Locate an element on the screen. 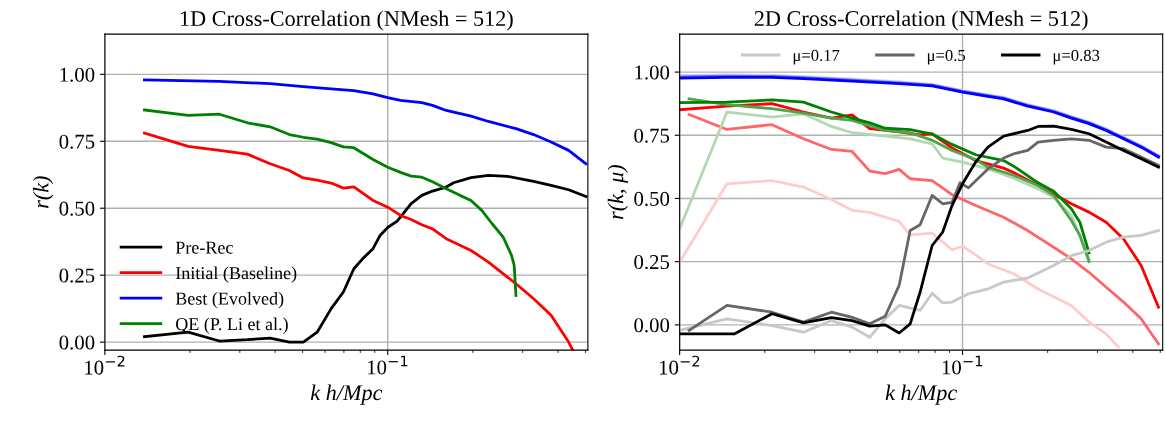 This screenshot has width=1165, height=427. legend-label: μ=0.83 is located at coordinates (1076, 57).